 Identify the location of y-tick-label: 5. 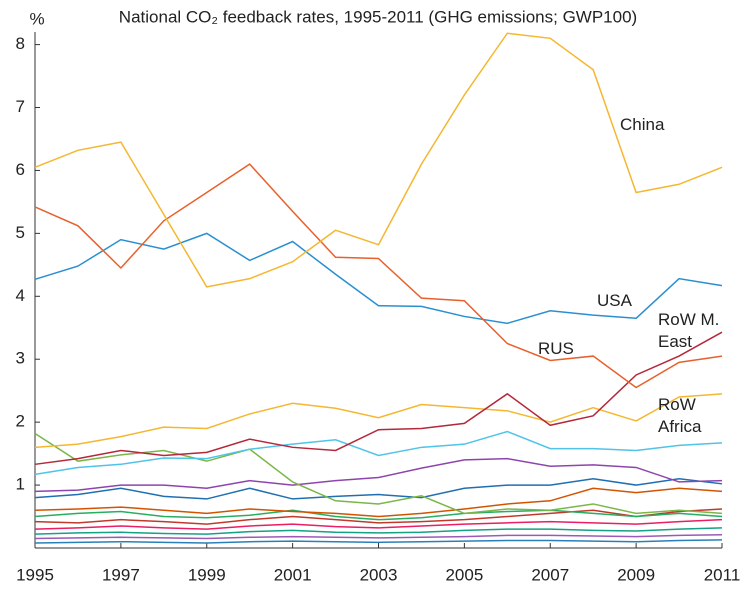
(20, 232).